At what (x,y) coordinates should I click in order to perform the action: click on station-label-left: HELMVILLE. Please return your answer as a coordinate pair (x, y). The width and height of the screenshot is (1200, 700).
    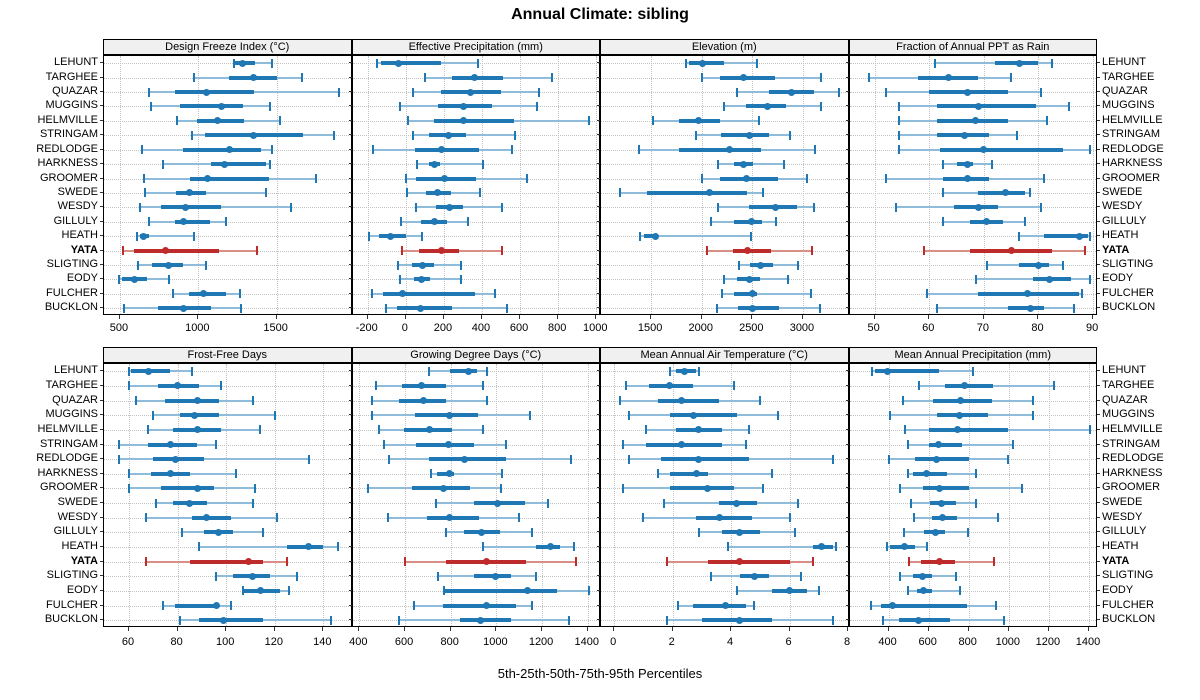
    Looking at the image, I should click on (67, 119).